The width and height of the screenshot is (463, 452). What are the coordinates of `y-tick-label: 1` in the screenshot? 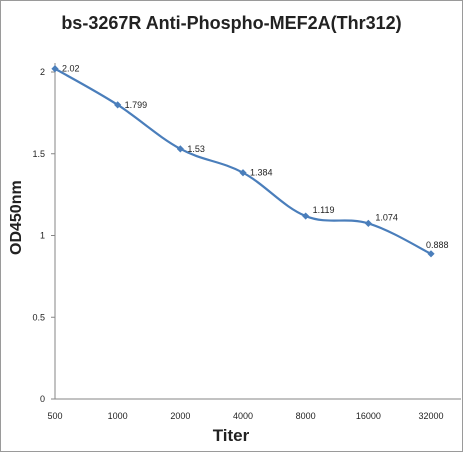 It's located at (42, 236).